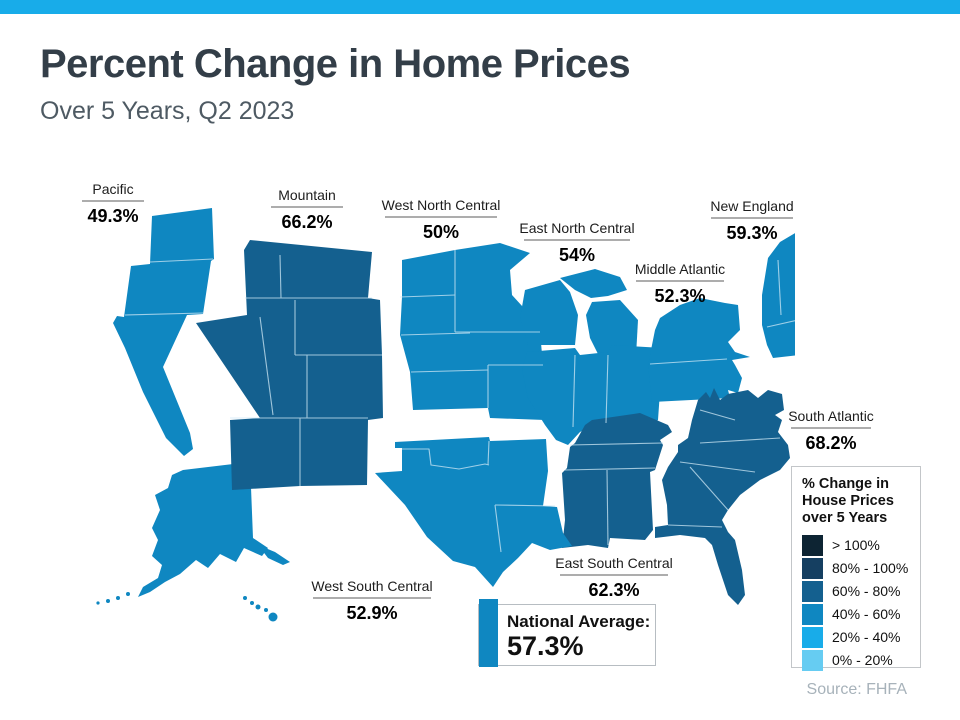 This screenshot has width=960, height=720. I want to click on enc-wisconsin, so click(549, 312).